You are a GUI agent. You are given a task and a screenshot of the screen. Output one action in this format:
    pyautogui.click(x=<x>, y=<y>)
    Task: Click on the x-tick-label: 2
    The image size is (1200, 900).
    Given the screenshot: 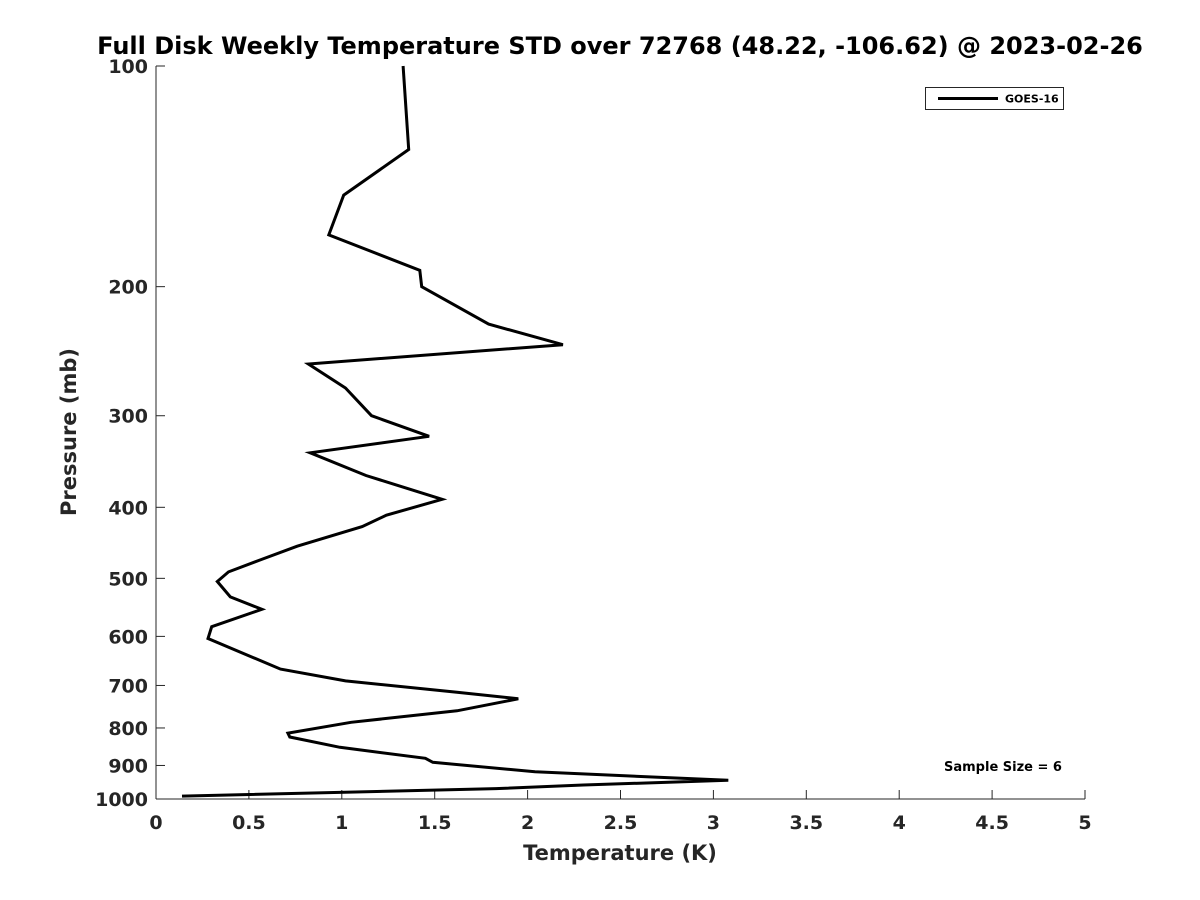 What is the action you would take?
    pyautogui.click(x=527, y=823)
    